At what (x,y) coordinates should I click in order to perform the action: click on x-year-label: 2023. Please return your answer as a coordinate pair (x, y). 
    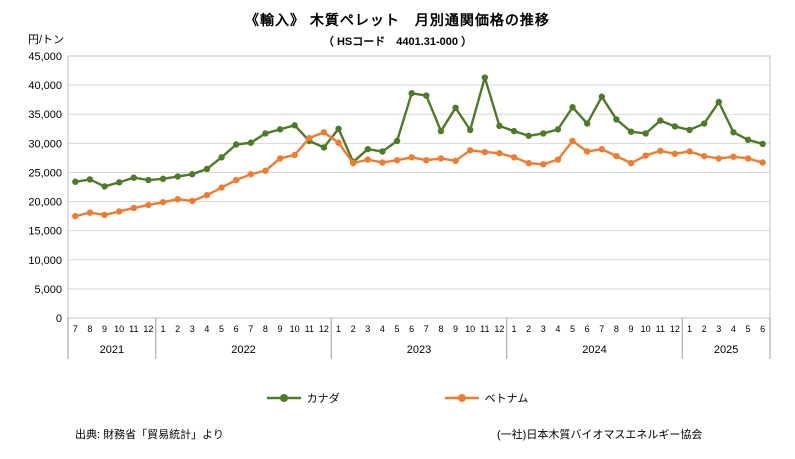
    Looking at the image, I should click on (419, 350).